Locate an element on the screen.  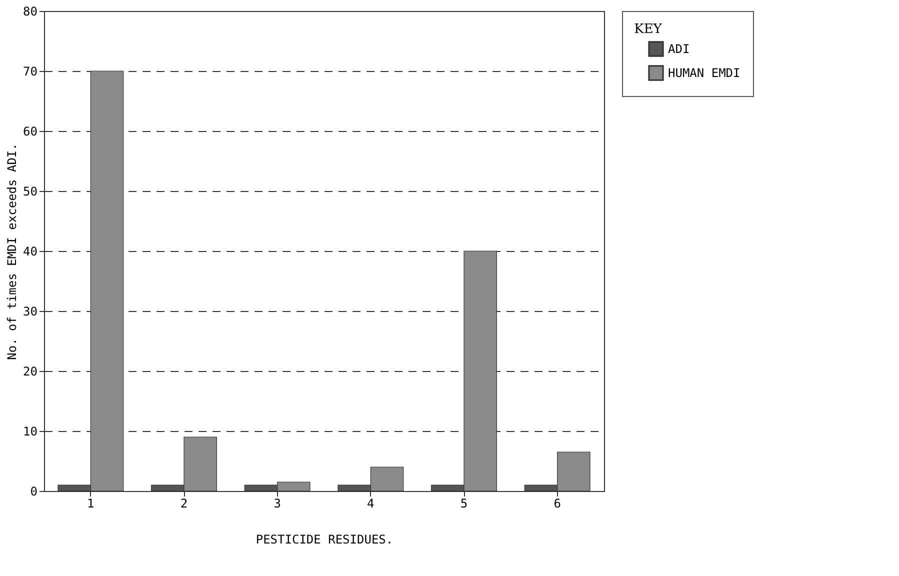
legend-label: ADI is located at coordinates (679, 49).